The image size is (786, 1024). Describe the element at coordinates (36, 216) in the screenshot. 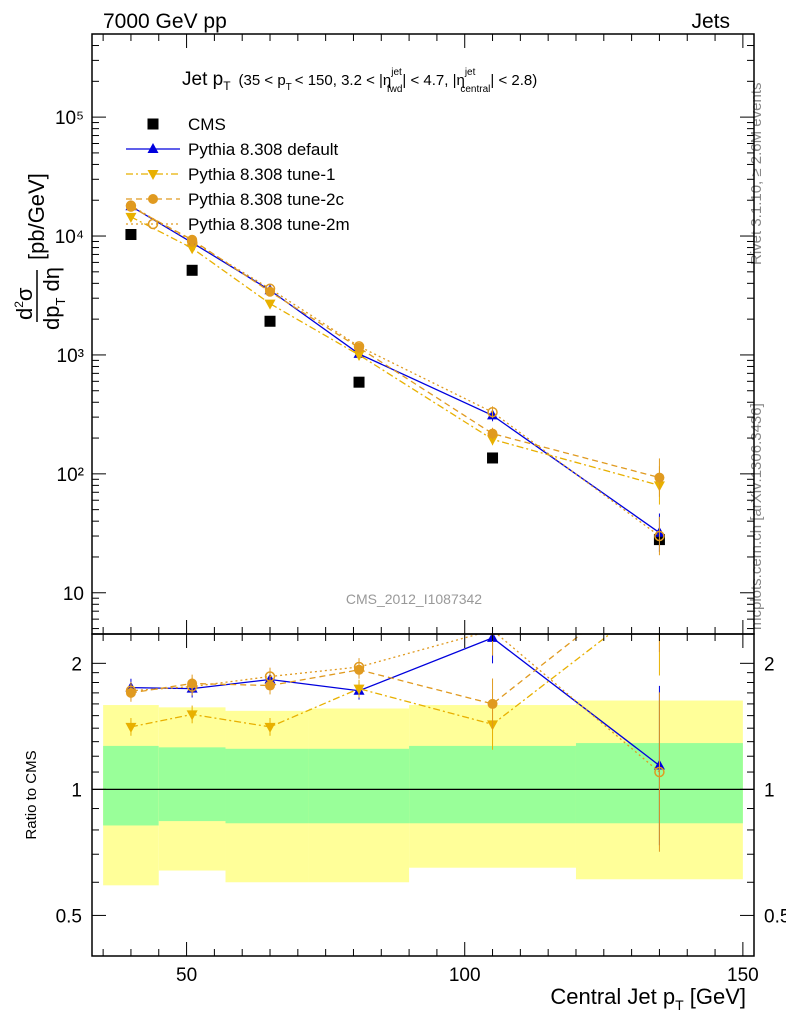

I see `svg-text: [pb/GeV]` at that location.